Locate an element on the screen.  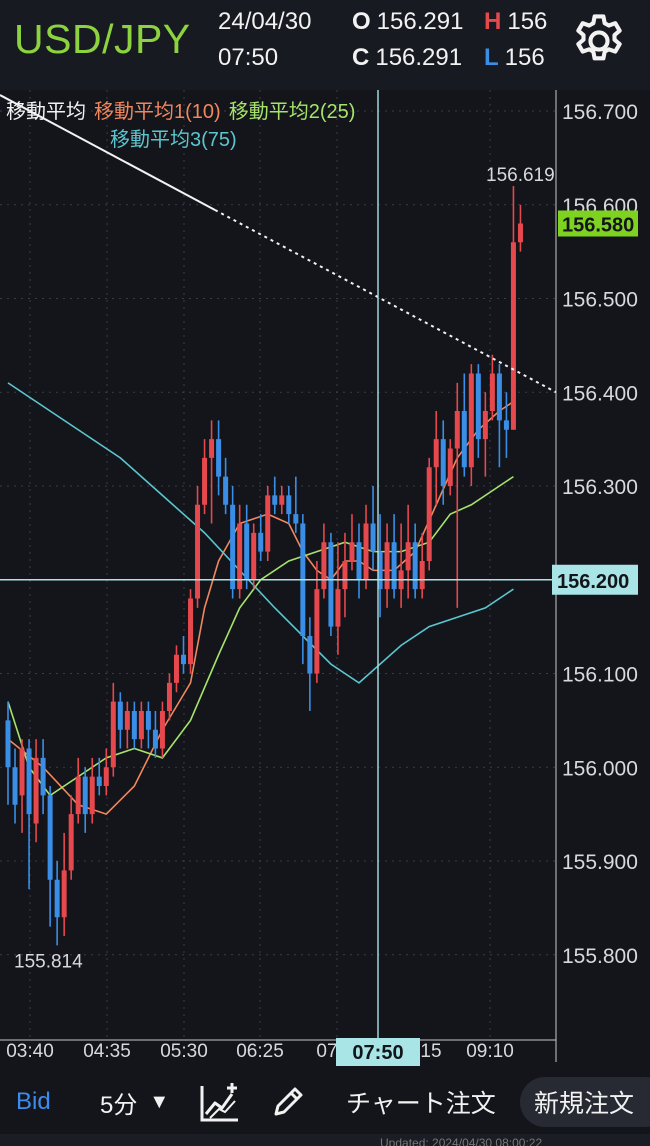
x-tick-label: 07 is located at coordinates (326, 1051).